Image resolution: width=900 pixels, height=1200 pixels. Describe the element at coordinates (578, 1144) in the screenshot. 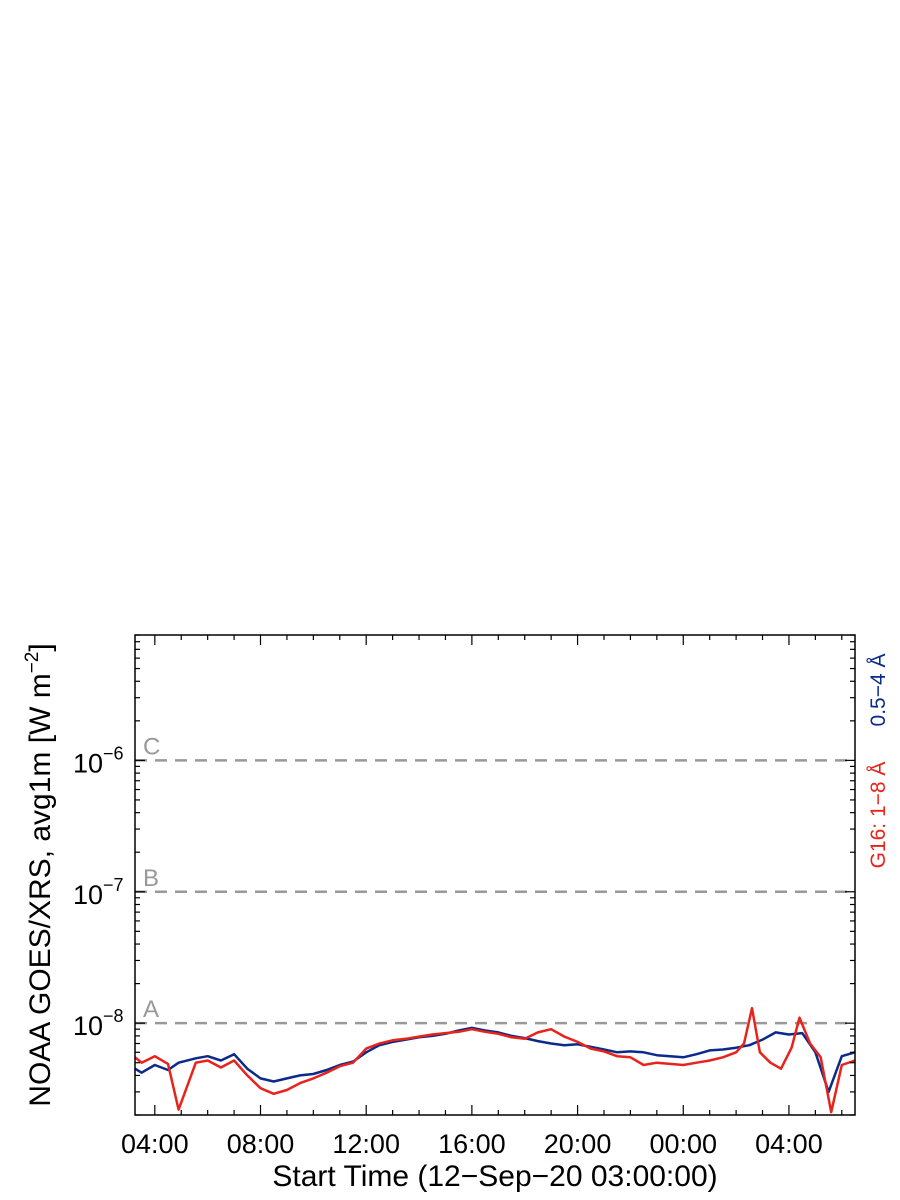

I see `x-tick-label: 20:00` at that location.